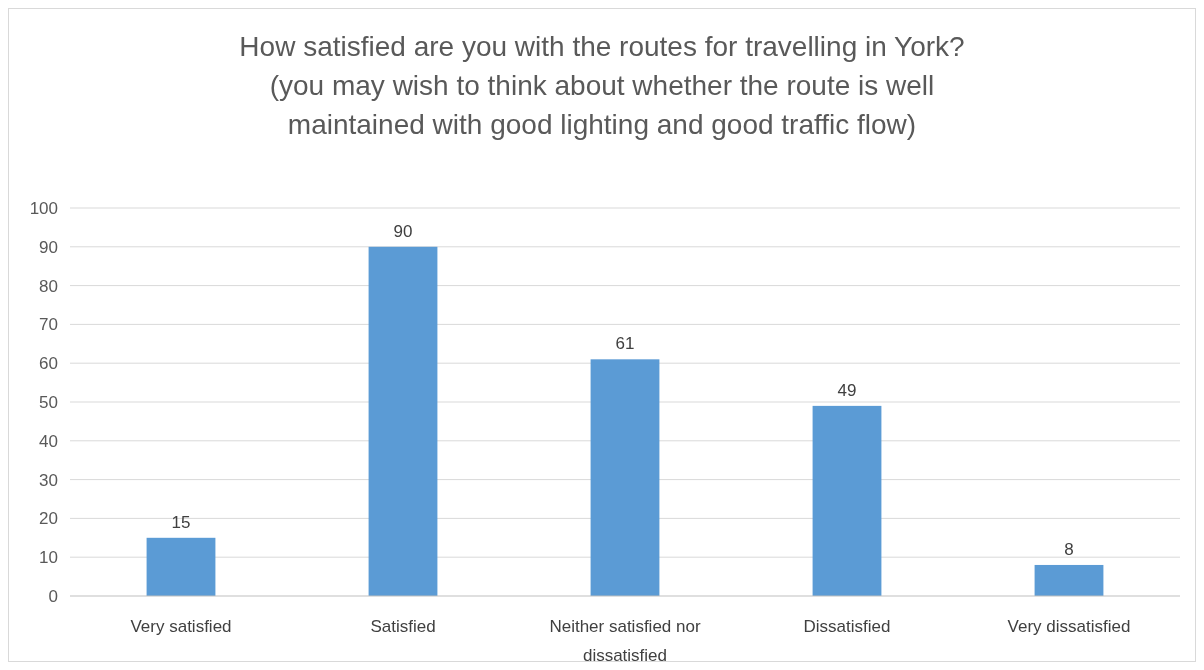 Image resolution: width=1204 pixels, height=670 pixels. I want to click on y-tick-label: 20, so click(48, 519).